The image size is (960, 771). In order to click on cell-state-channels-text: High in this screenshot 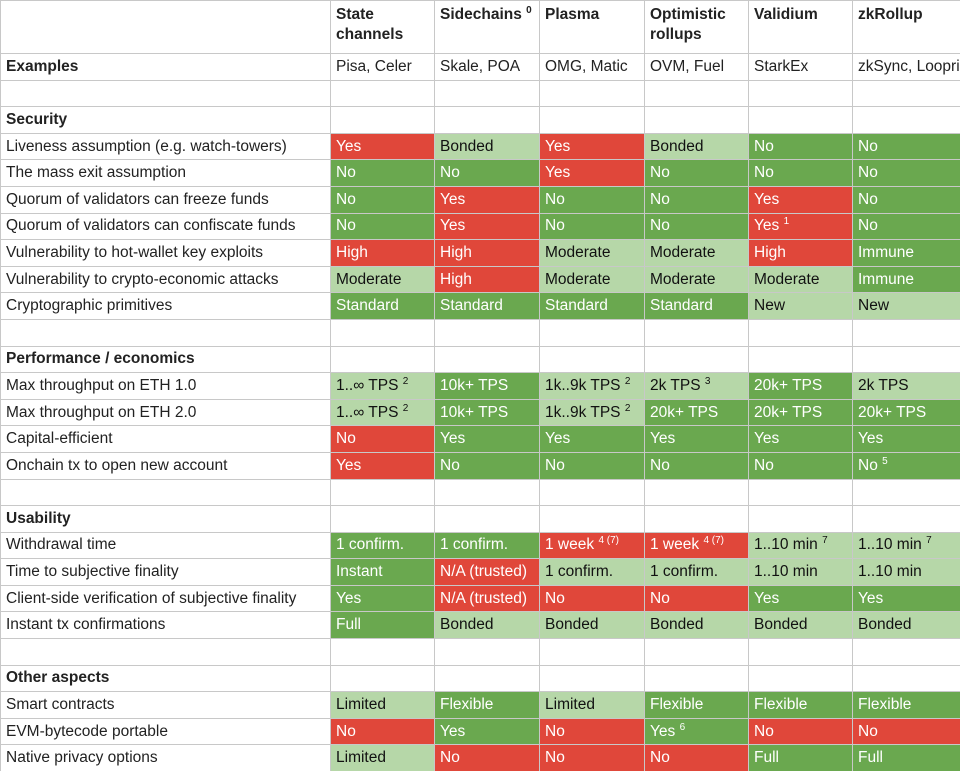, I will do `click(352, 252)`.